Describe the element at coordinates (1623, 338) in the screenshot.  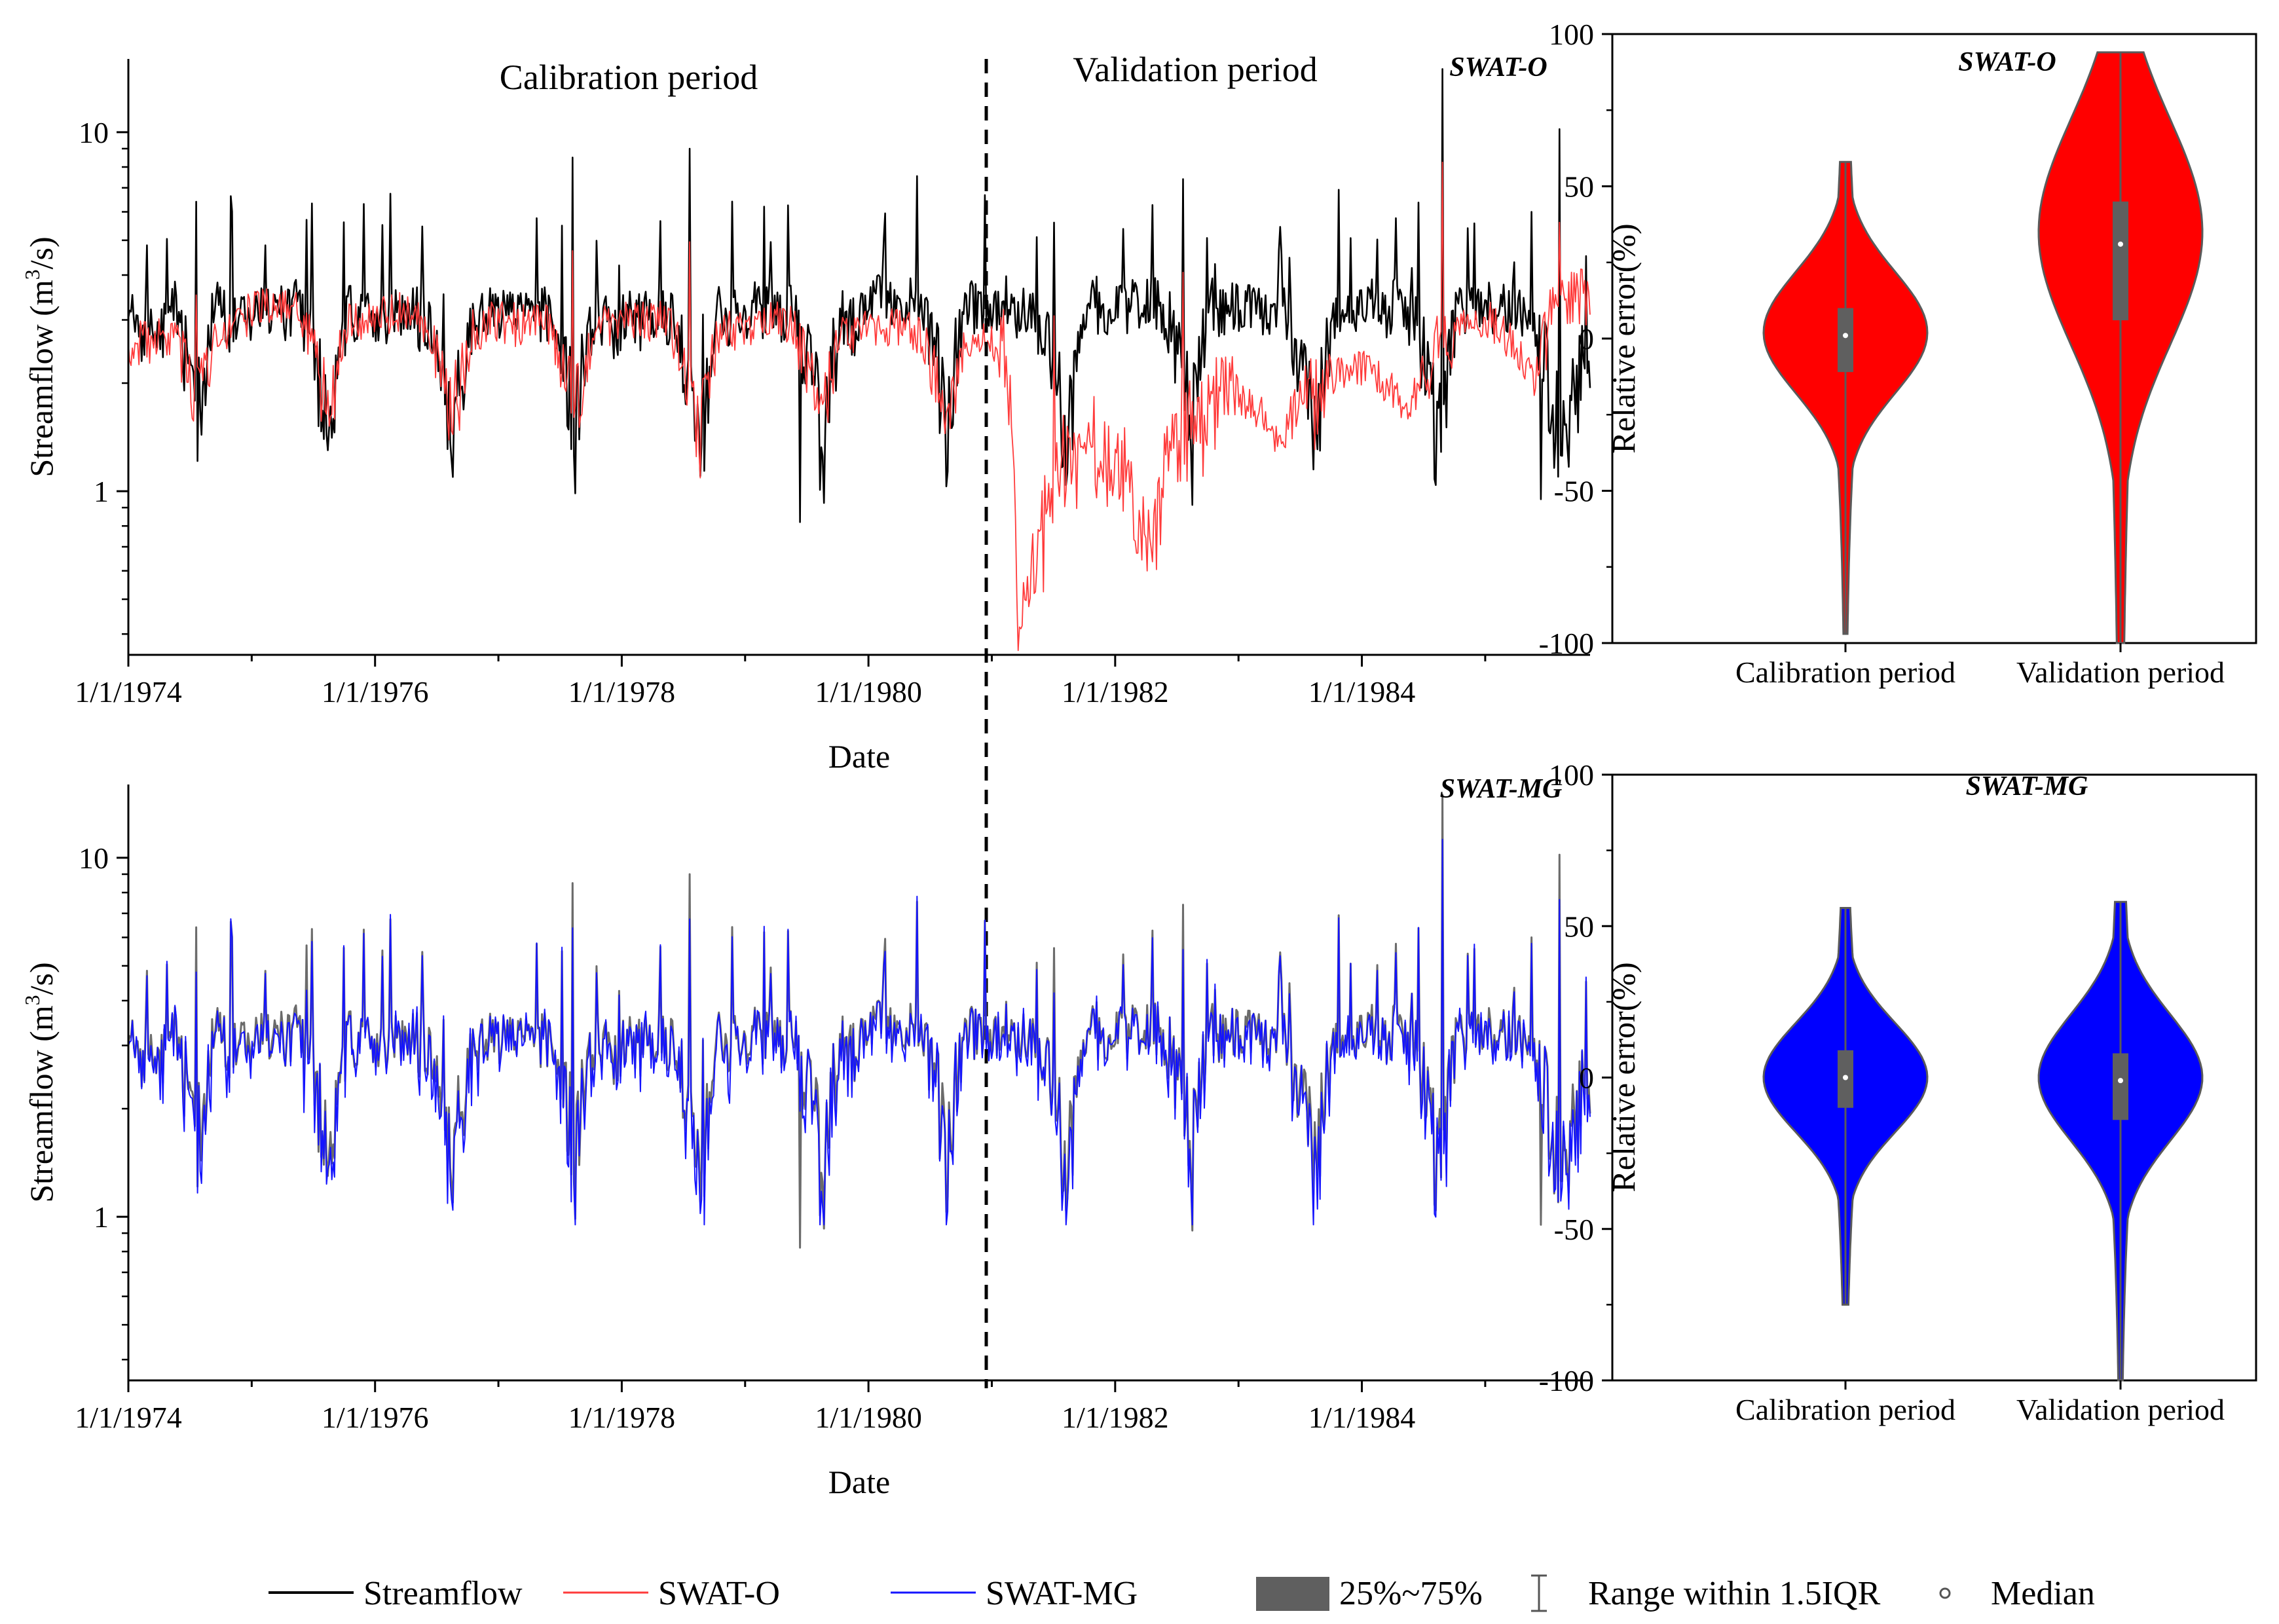
I see `violin-top-y-axis-title: Relative error(%)` at that location.